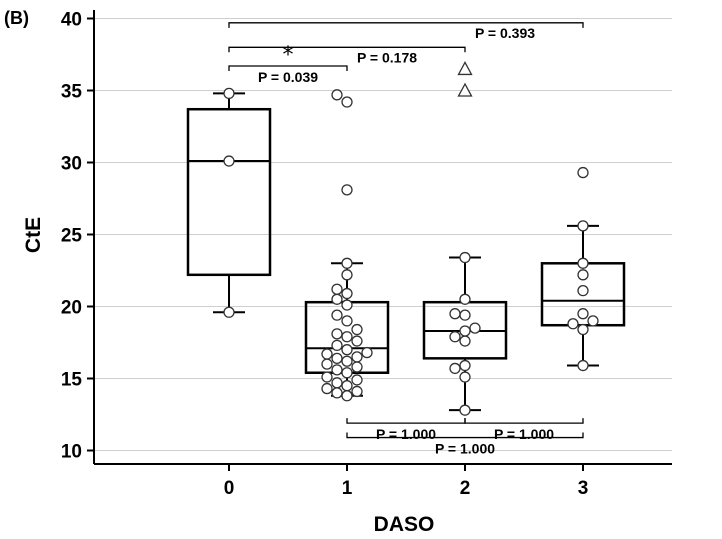  I want to click on p-value-label: P = 0.393, so click(505, 33).